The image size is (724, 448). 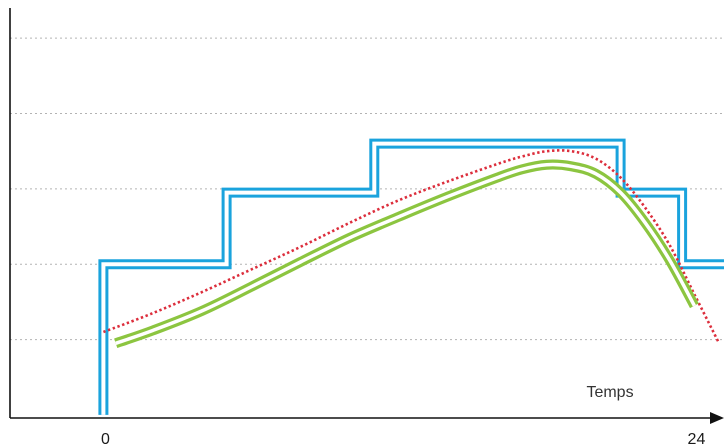 I want to click on x-axis-label: Temps, so click(x=609, y=392).